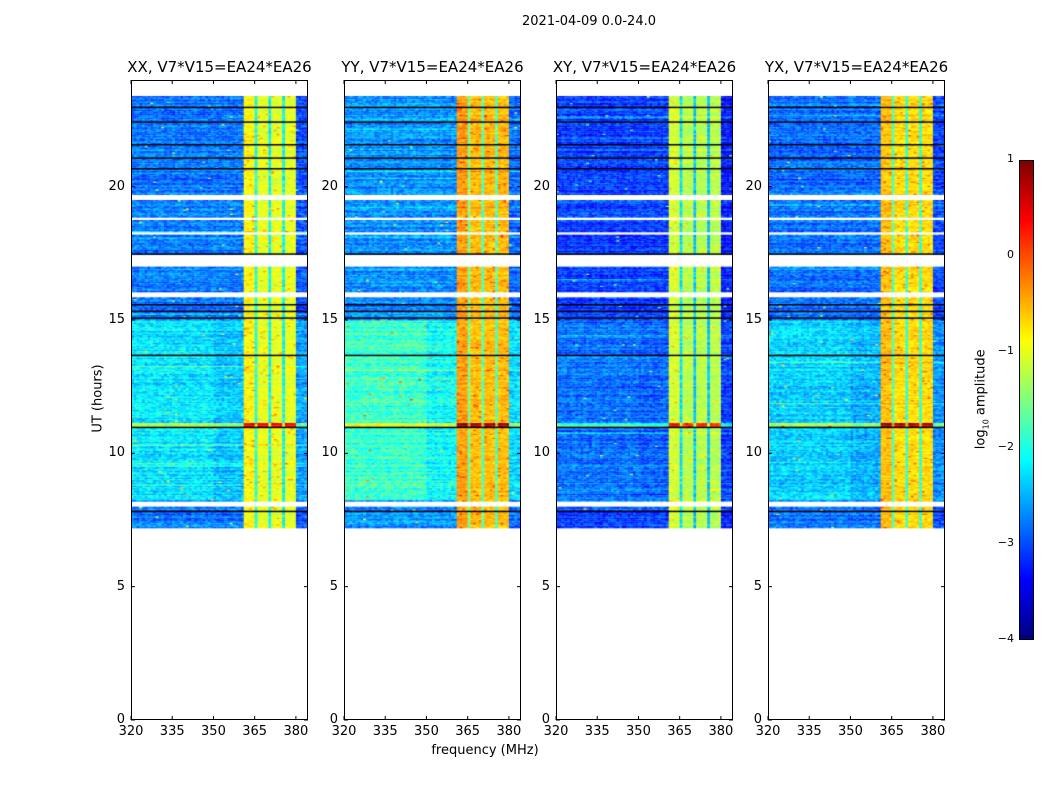 The image size is (1050, 800). Describe the element at coordinates (1026, 400) in the screenshot. I see `colorbar` at that location.